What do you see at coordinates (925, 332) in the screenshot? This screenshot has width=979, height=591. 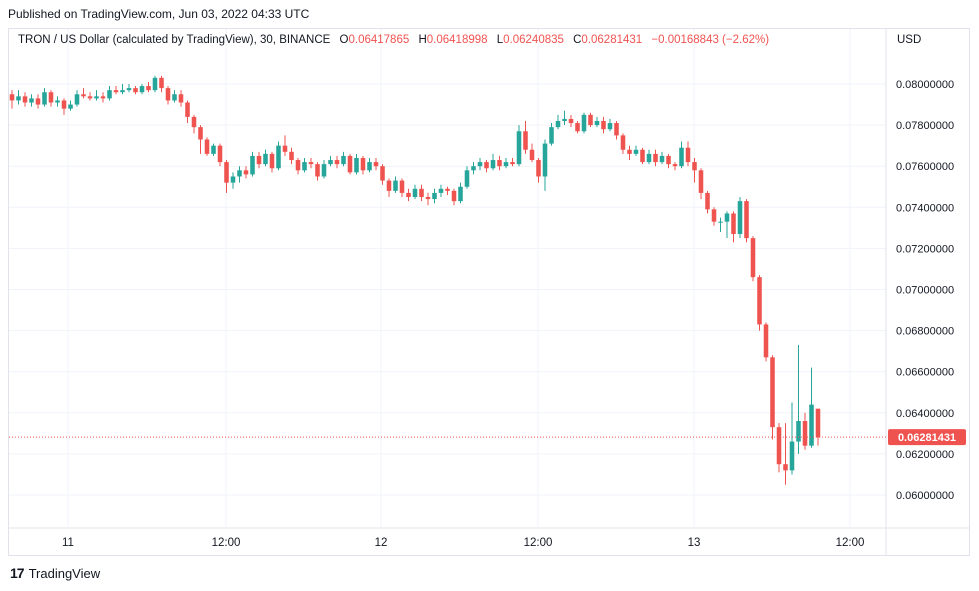 I see `y-tick-label: 0.06800000` at bounding box center [925, 332].